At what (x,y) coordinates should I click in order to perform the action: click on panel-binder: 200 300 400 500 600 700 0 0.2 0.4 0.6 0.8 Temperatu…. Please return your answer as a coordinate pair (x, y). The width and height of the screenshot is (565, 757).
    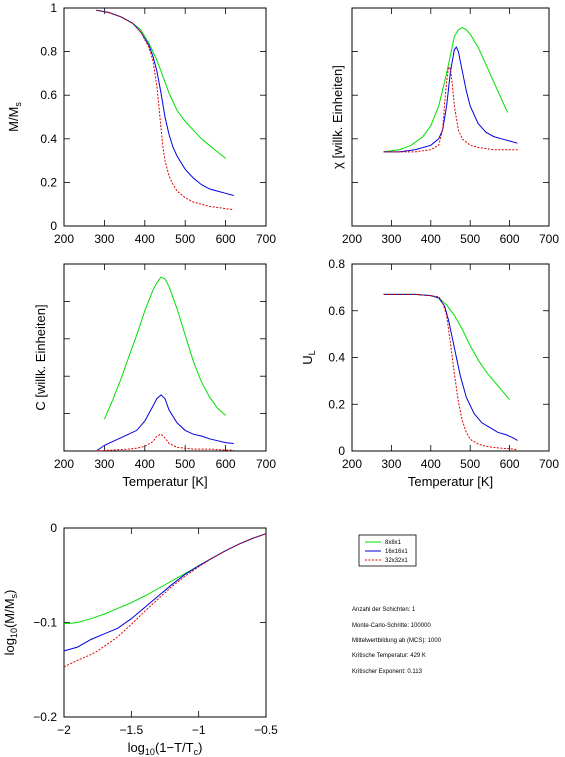
    Looking at the image, I should click on (429, 373).